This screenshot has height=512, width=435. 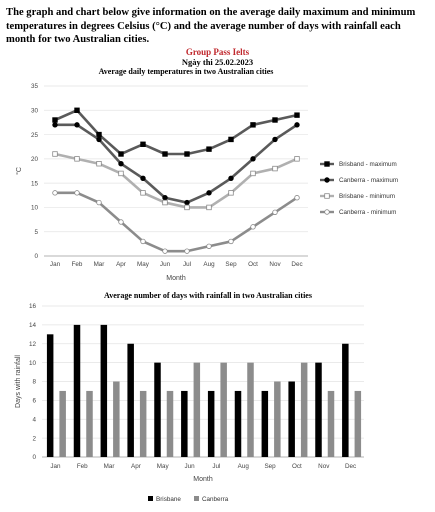 I want to click on legend-label: Canberra - minimum, so click(x=367, y=212).